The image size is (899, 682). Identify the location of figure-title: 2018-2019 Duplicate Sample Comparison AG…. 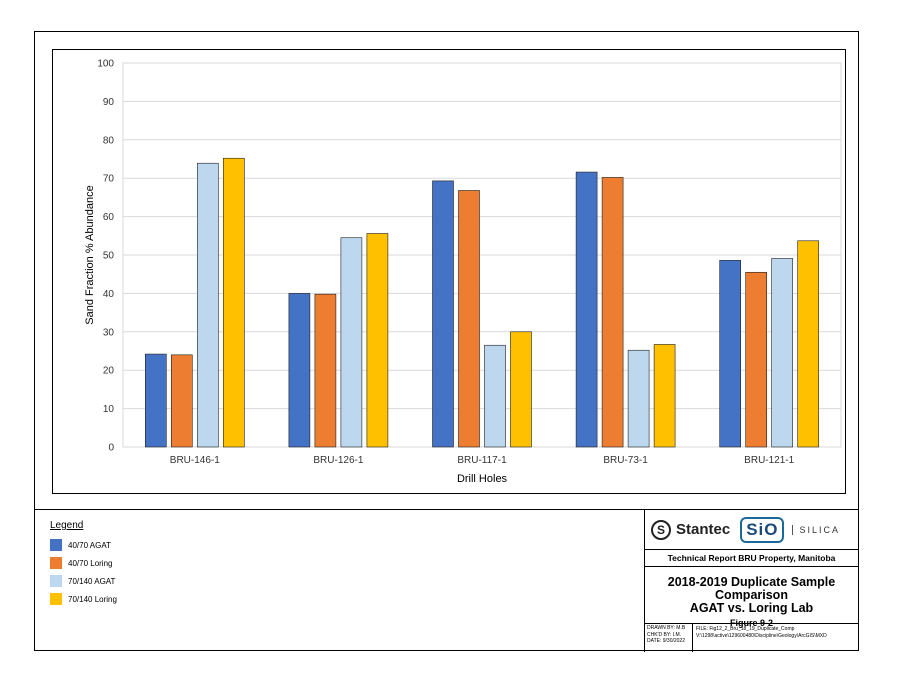
(751, 595).